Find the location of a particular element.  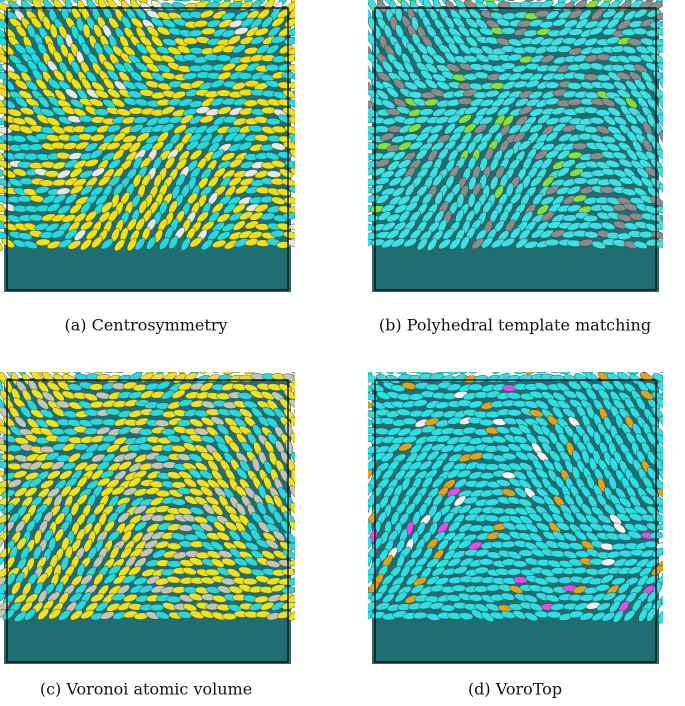

caption: (b) Polyhedral template matching is located at coordinates (515, 325).